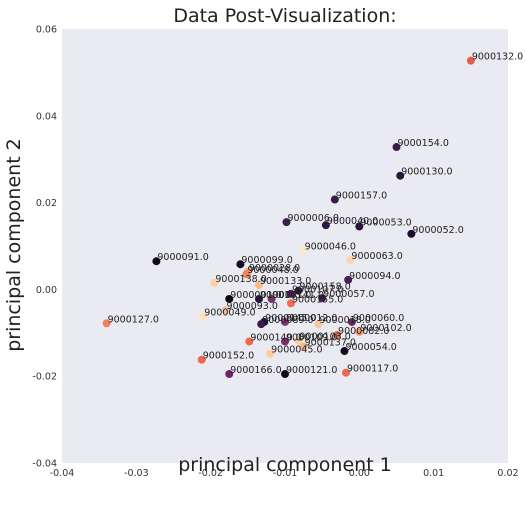 Image resolution: width=525 pixels, height=509 pixels. I want to click on data-point-label: 9000099.0, so click(266, 260).